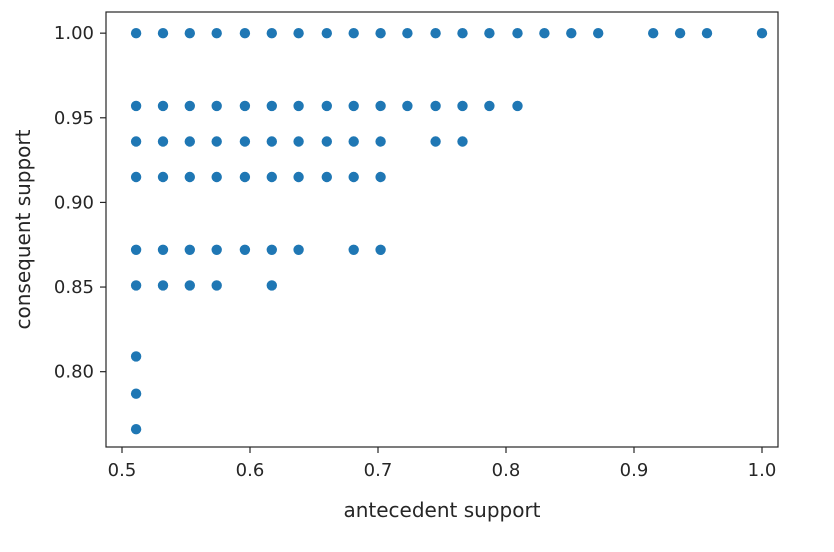  I want to click on y-axis-ticks: 0.80 0.85 0.90 0.95 1.00, so click(80, 203).